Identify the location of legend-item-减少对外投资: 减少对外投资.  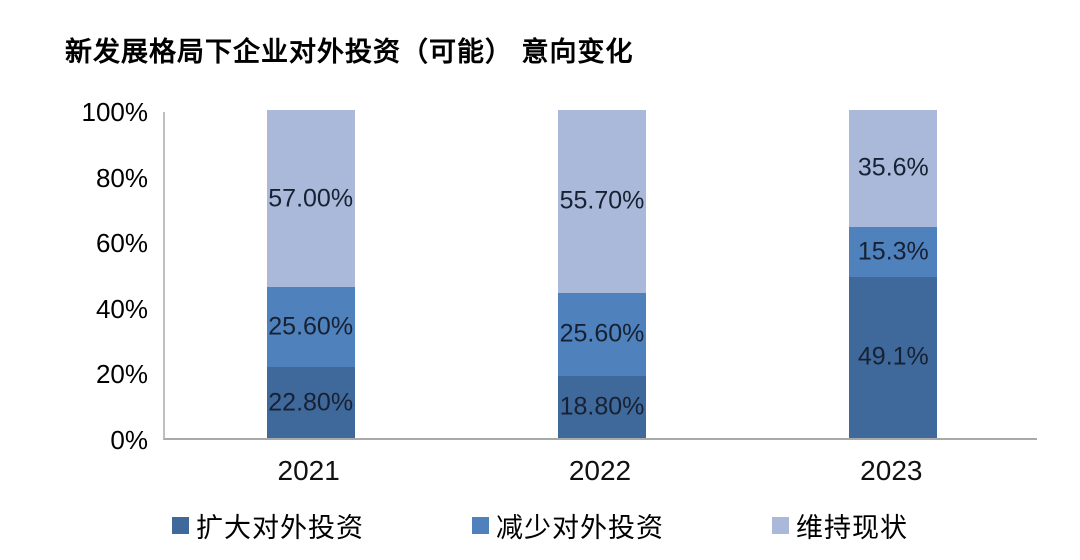
(568, 525).